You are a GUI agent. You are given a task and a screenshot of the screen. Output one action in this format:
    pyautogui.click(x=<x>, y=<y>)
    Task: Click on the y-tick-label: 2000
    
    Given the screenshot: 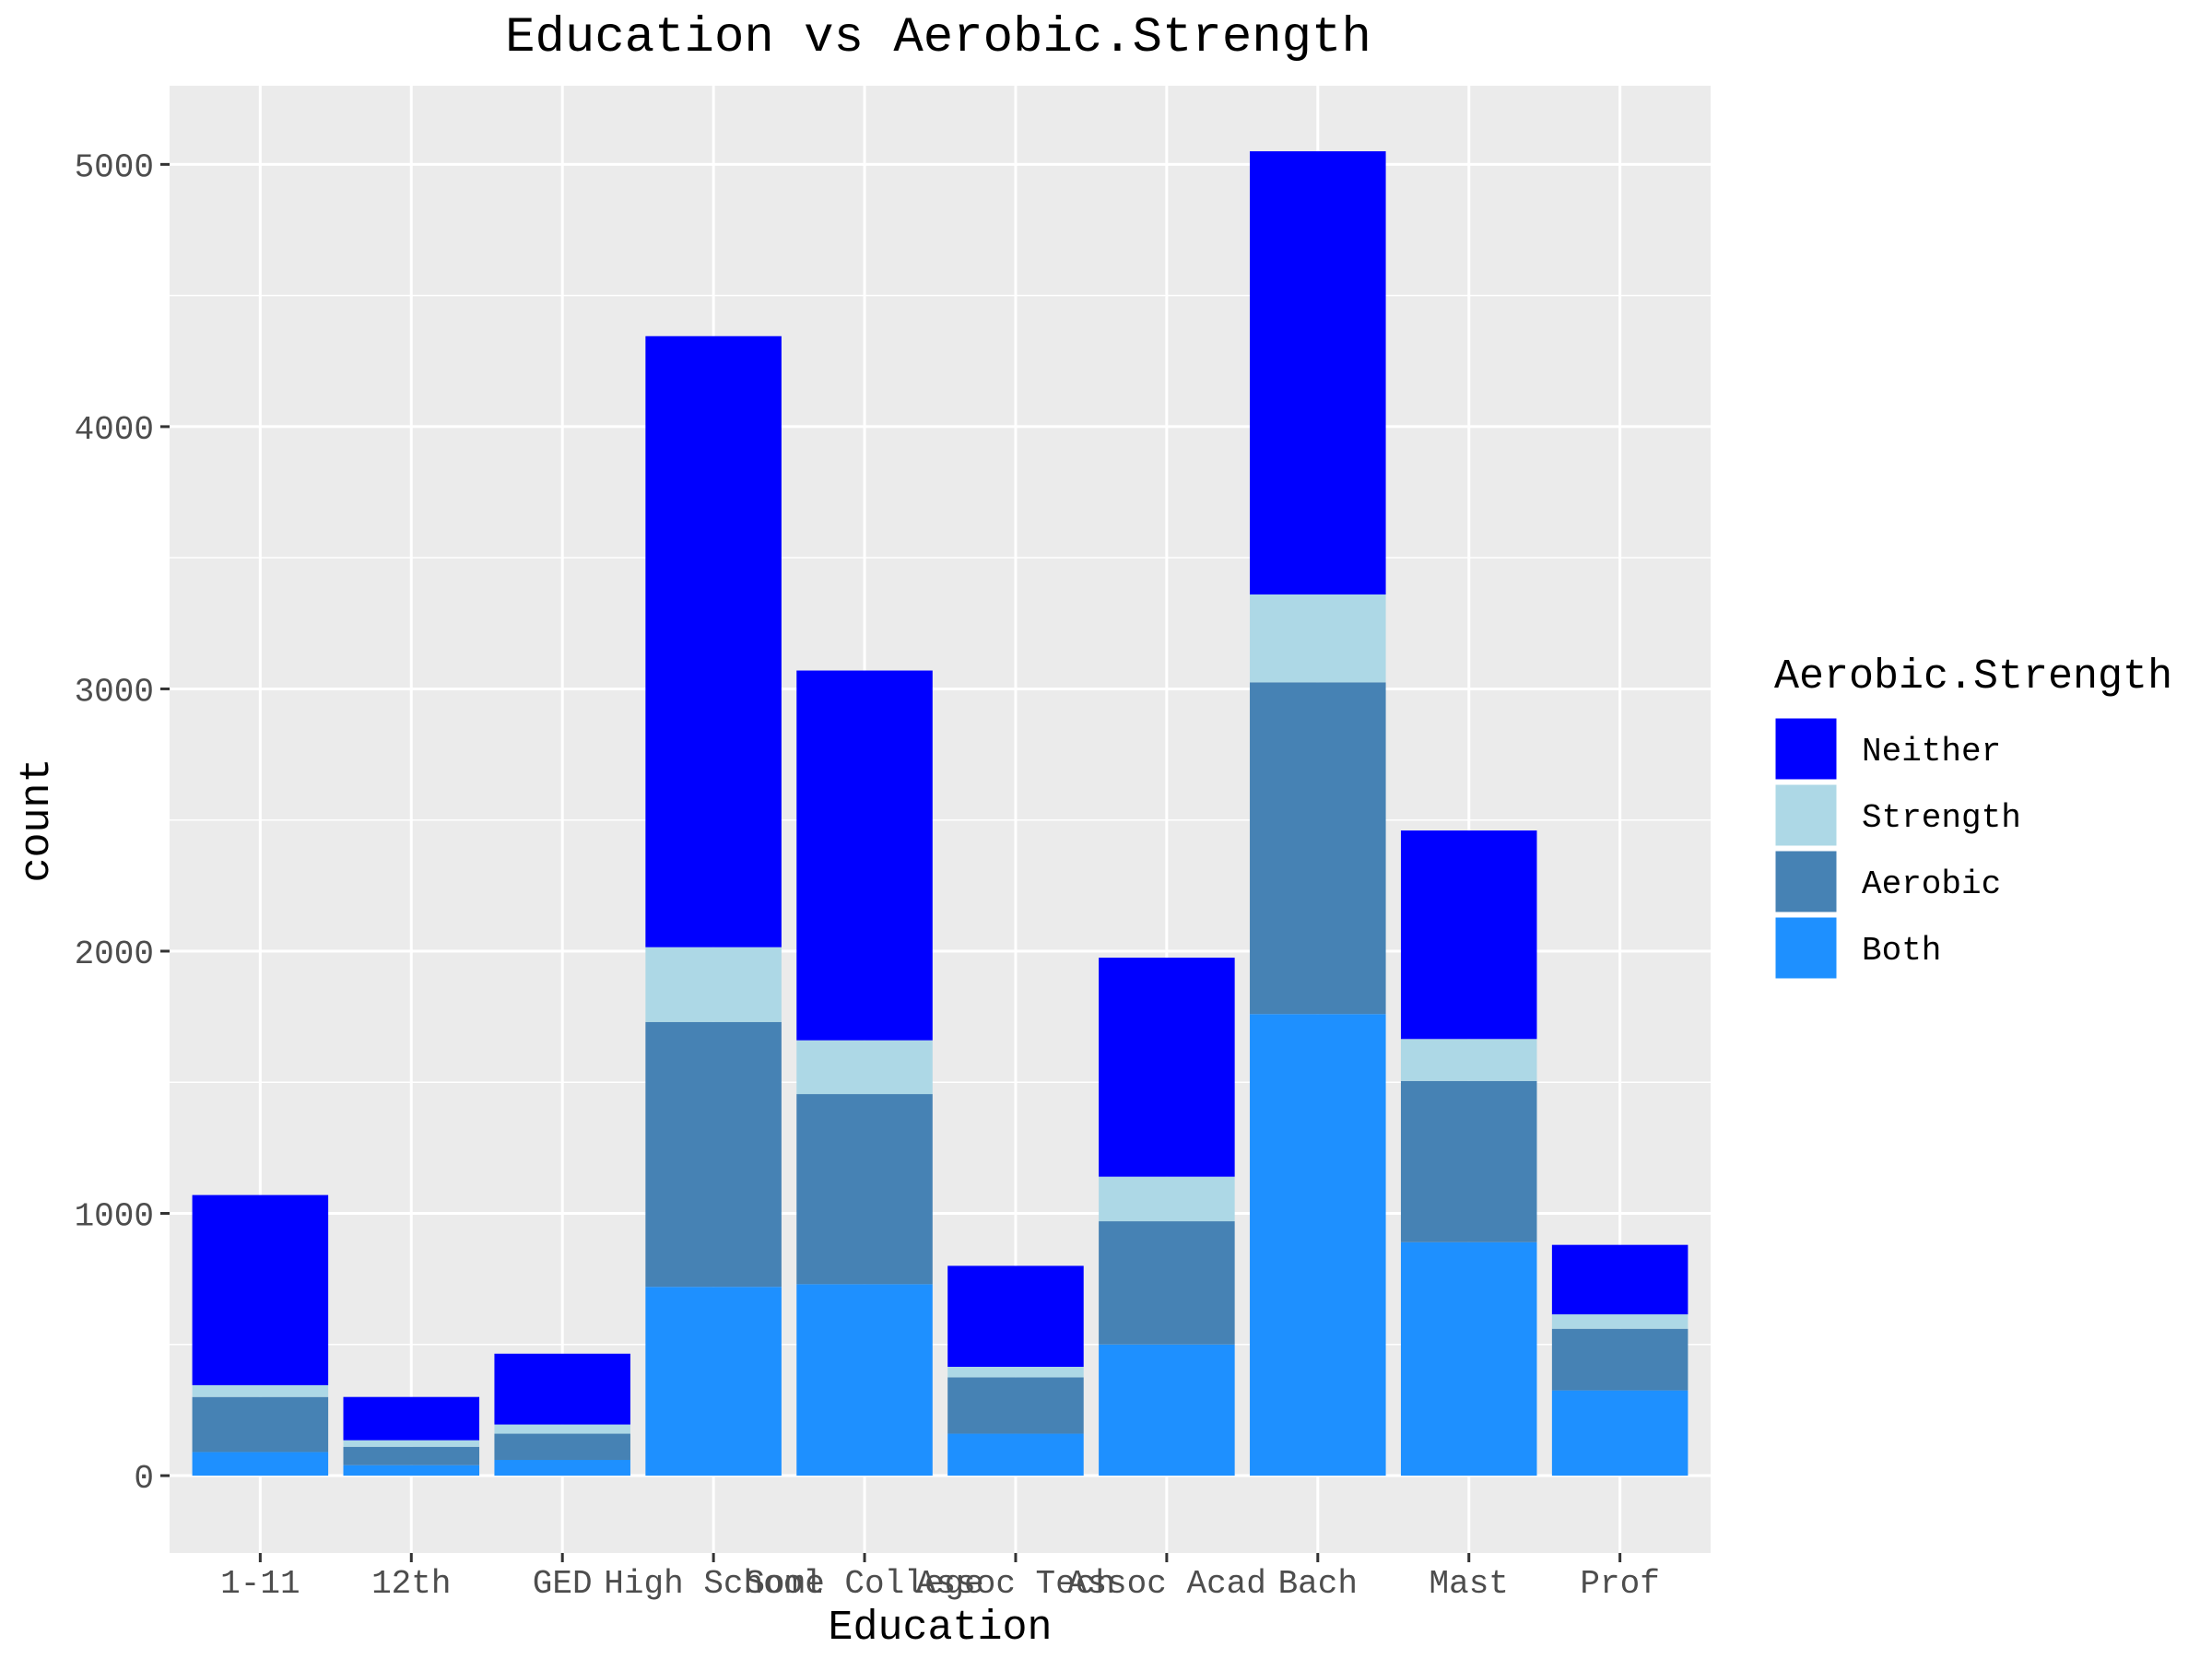 What is the action you would take?
    pyautogui.click(x=114, y=954)
    